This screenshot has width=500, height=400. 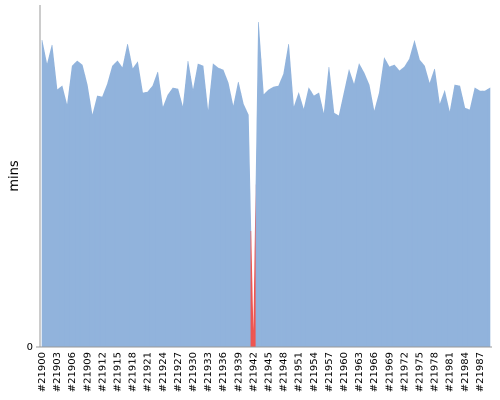 What do you see at coordinates (178, 372) in the screenshot?
I see `x-tick-label: #21927` at bounding box center [178, 372].